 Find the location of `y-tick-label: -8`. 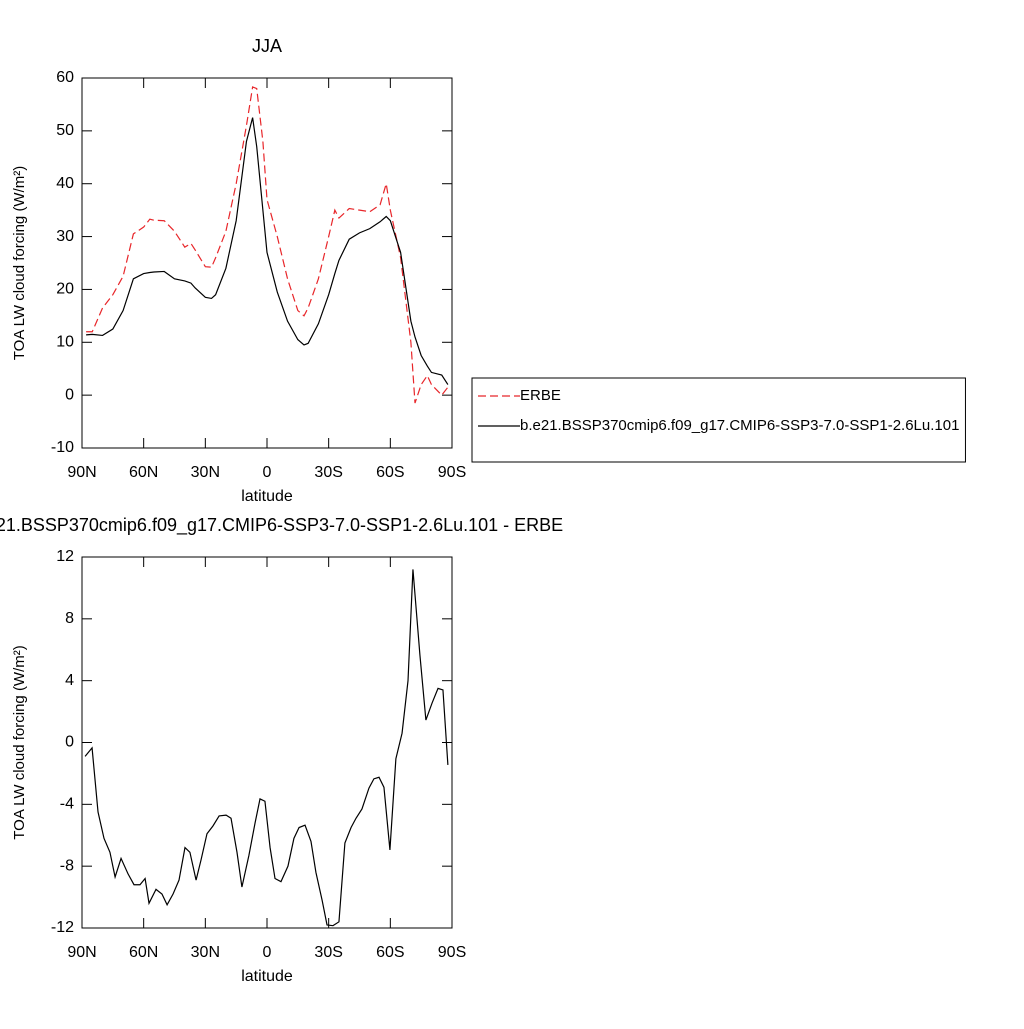

y-tick-label: -8 is located at coordinates (67, 865).